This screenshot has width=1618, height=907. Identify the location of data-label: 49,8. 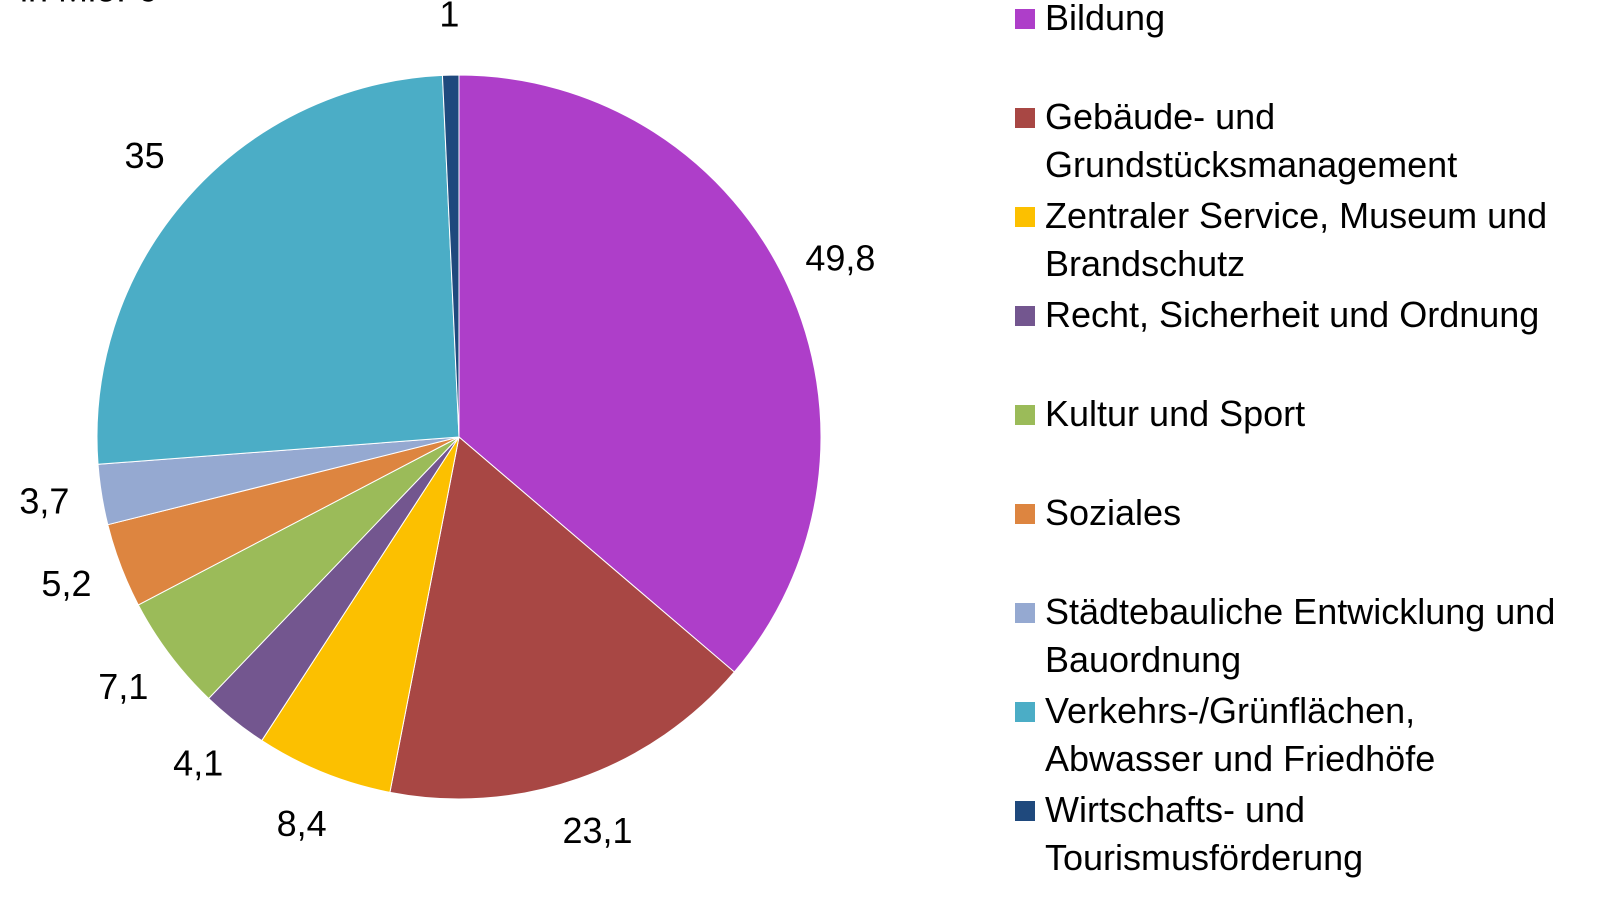
(840, 258).